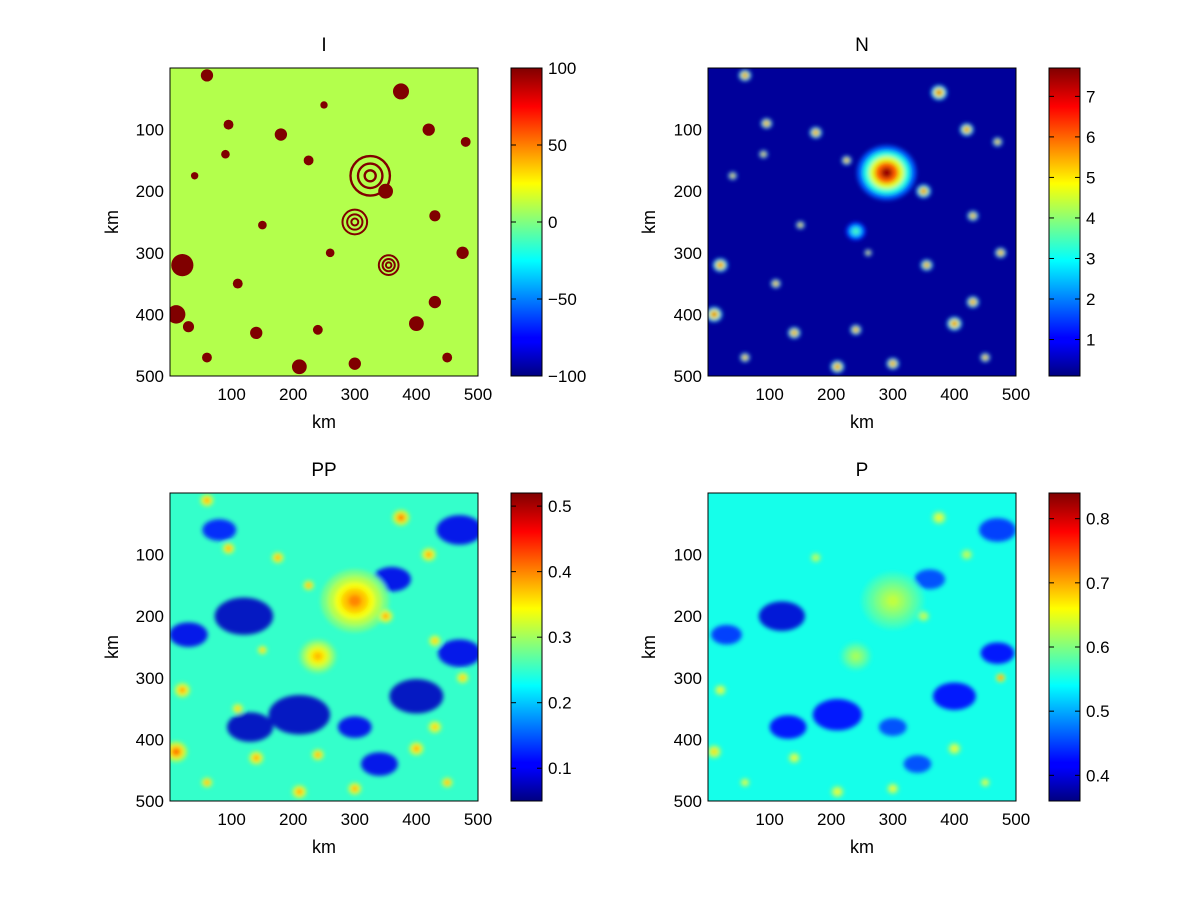 Image resolution: width=1200 pixels, height=901 pixels. I want to click on heatmap-background, so click(324, 222).